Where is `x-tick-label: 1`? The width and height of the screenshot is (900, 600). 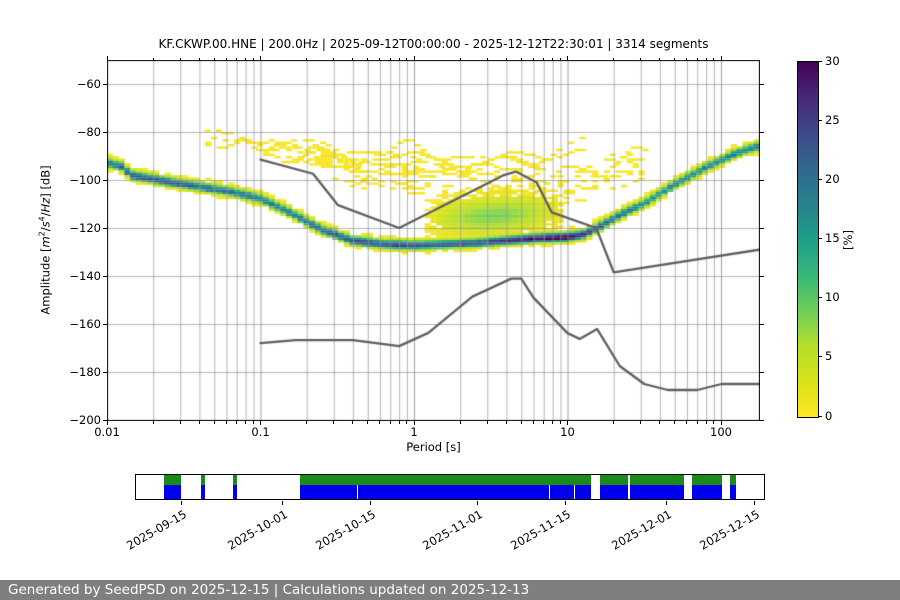 x-tick-label: 1 is located at coordinates (414, 432).